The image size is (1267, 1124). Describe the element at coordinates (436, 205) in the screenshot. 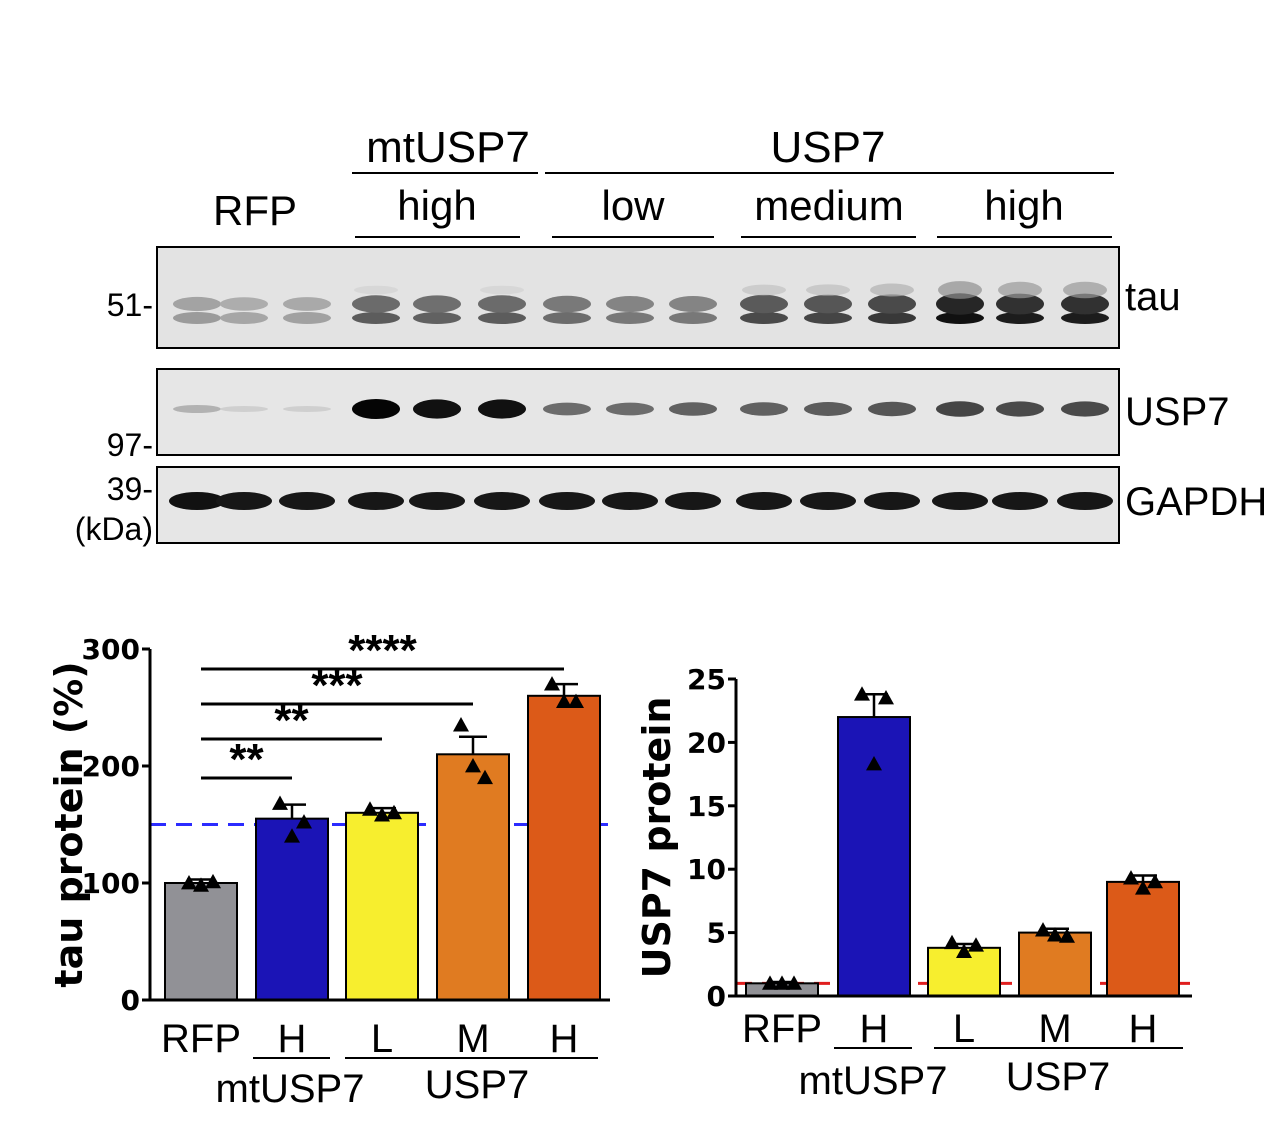

I see `header-level-mt-high: high` at that location.